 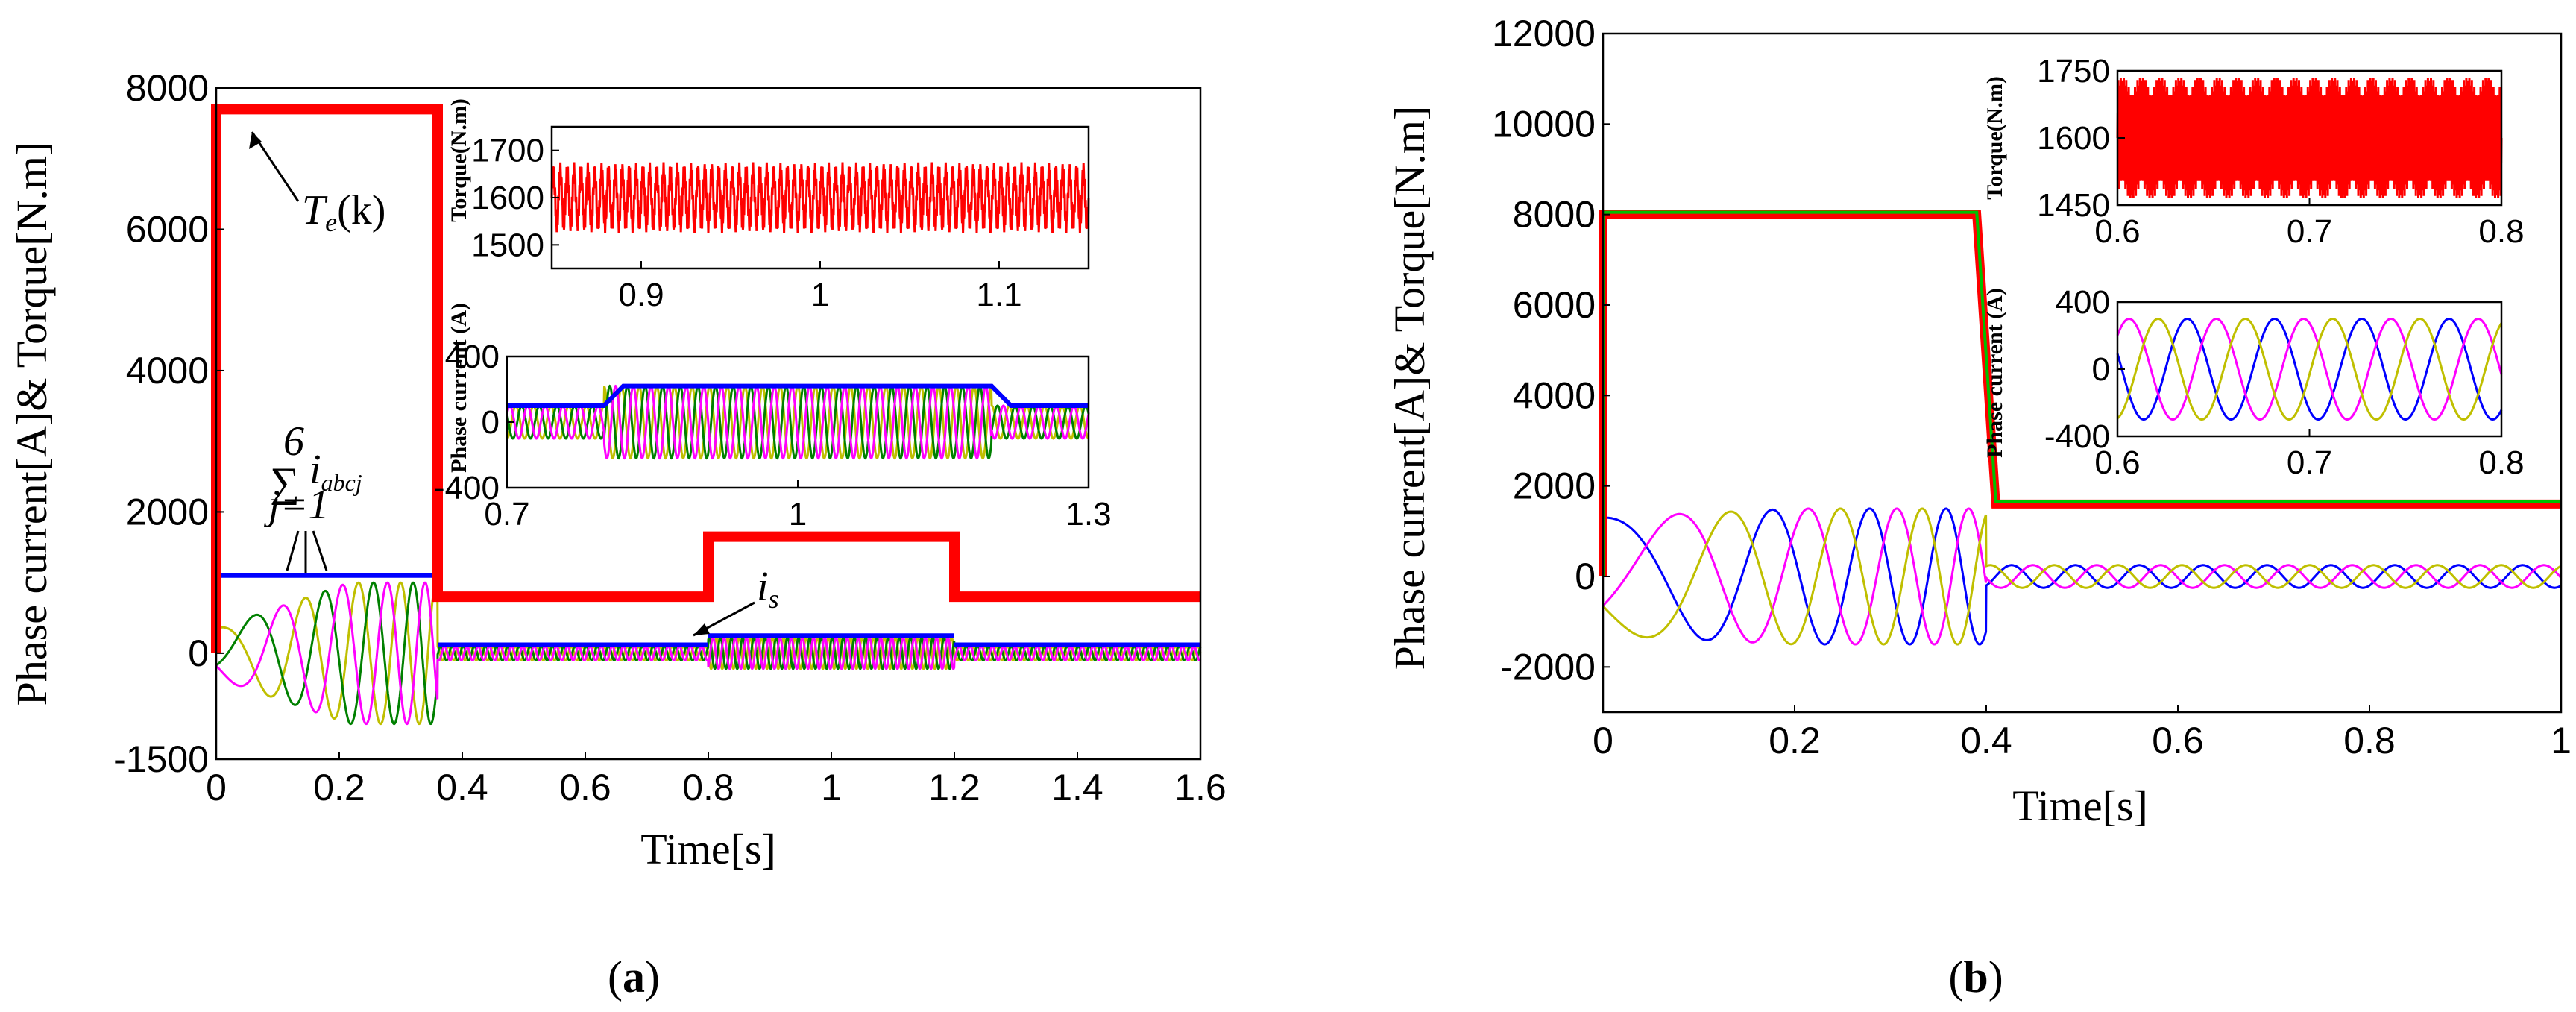 I want to click on a-xtick-label: 0.8, so click(x=708, y=787).